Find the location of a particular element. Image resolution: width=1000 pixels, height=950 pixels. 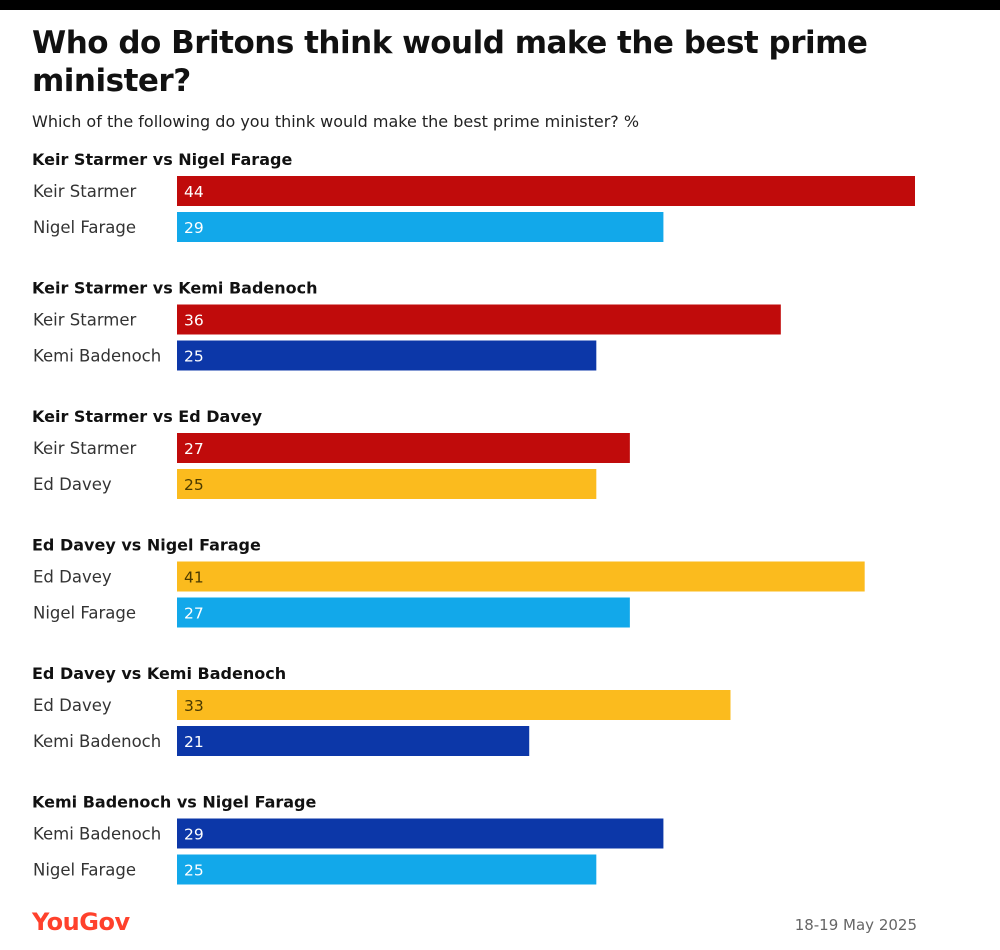

bar-value-label: 21 is located at coordinates (194, 742).